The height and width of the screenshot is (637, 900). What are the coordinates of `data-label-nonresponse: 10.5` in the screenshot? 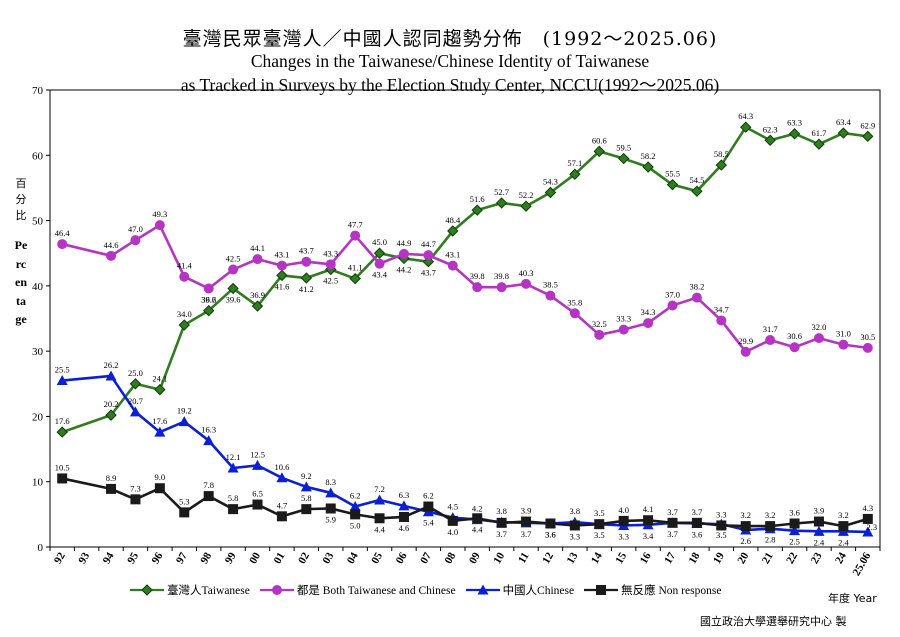 It's located at (62, 467).